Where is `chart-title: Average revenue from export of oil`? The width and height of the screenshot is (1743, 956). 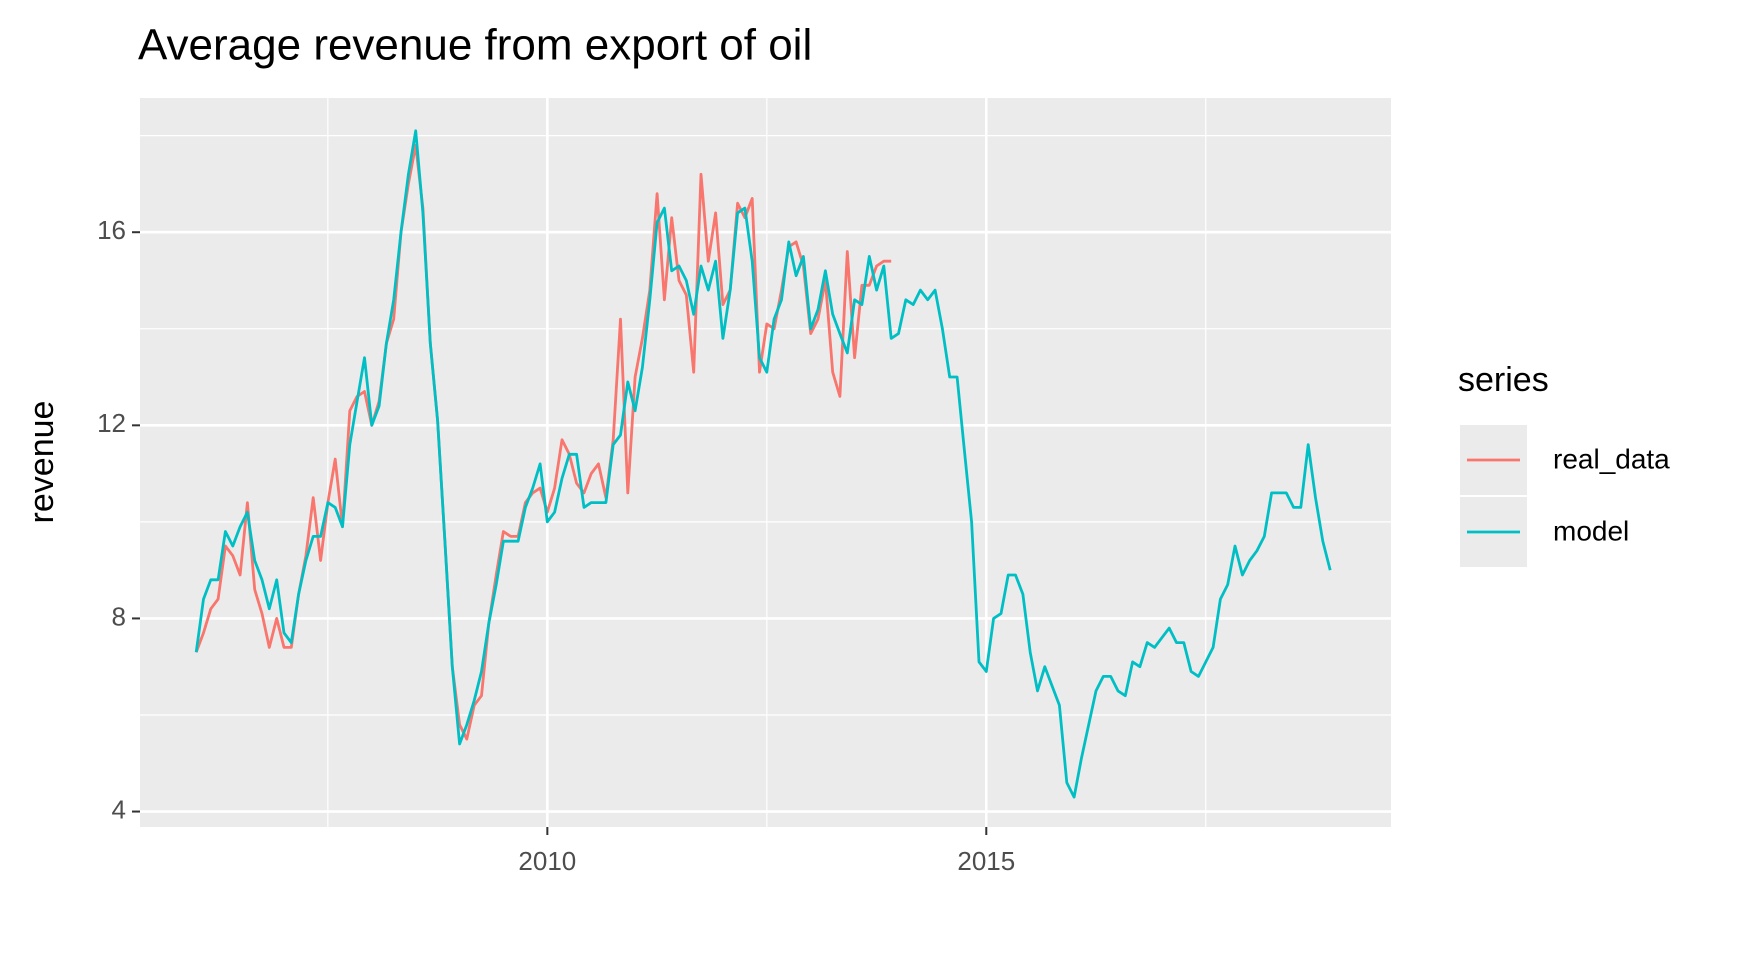 chart-title: Average revenue from export of oil is located at coordinates (475, 45).